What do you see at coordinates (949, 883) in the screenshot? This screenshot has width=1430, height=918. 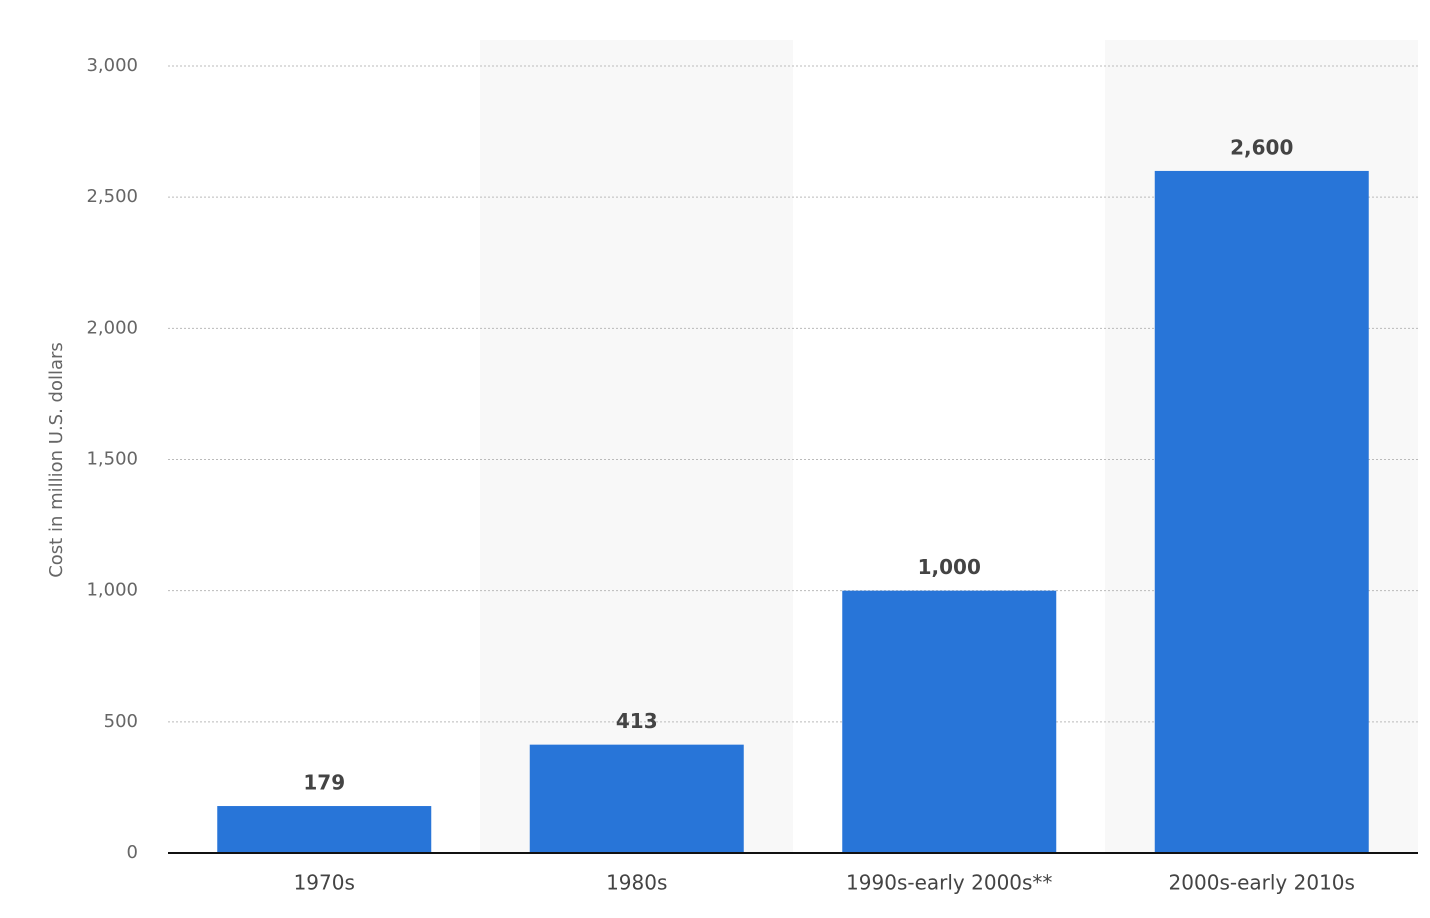 I see `x-tick-label: 1990s-early 2000s**` at bounding box center [949, 883].